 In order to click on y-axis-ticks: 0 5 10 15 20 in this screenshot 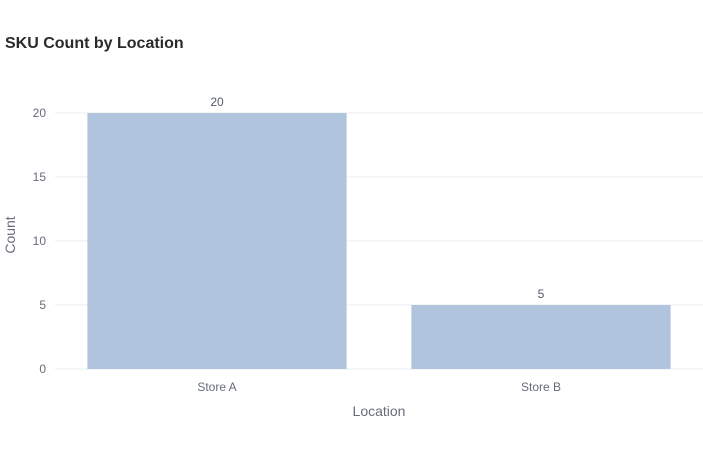, I will do `click(40, 241)`.